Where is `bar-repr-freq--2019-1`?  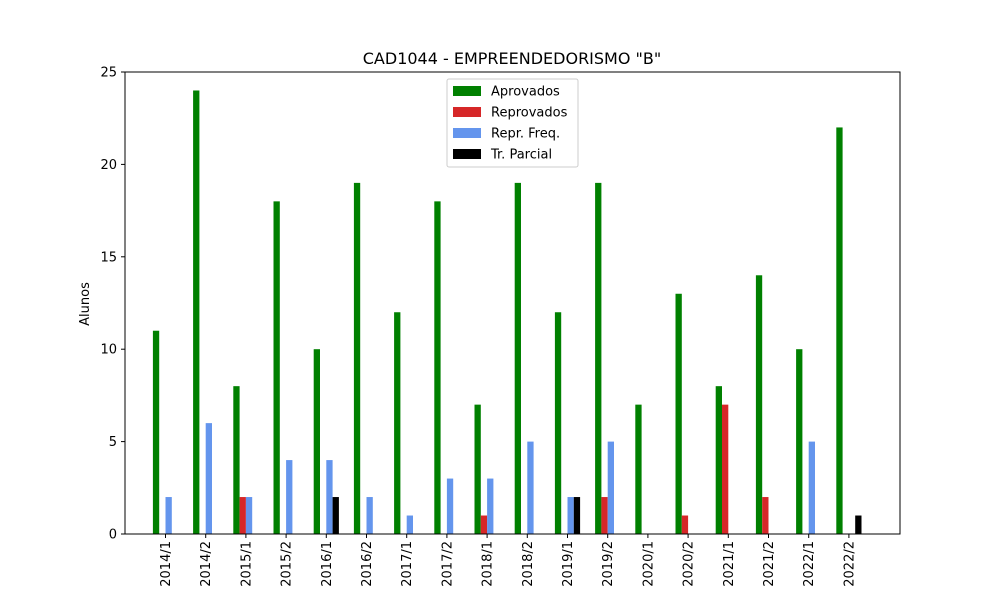
bar-repr-freq--2019-1 is located at coordinates (570, 515).